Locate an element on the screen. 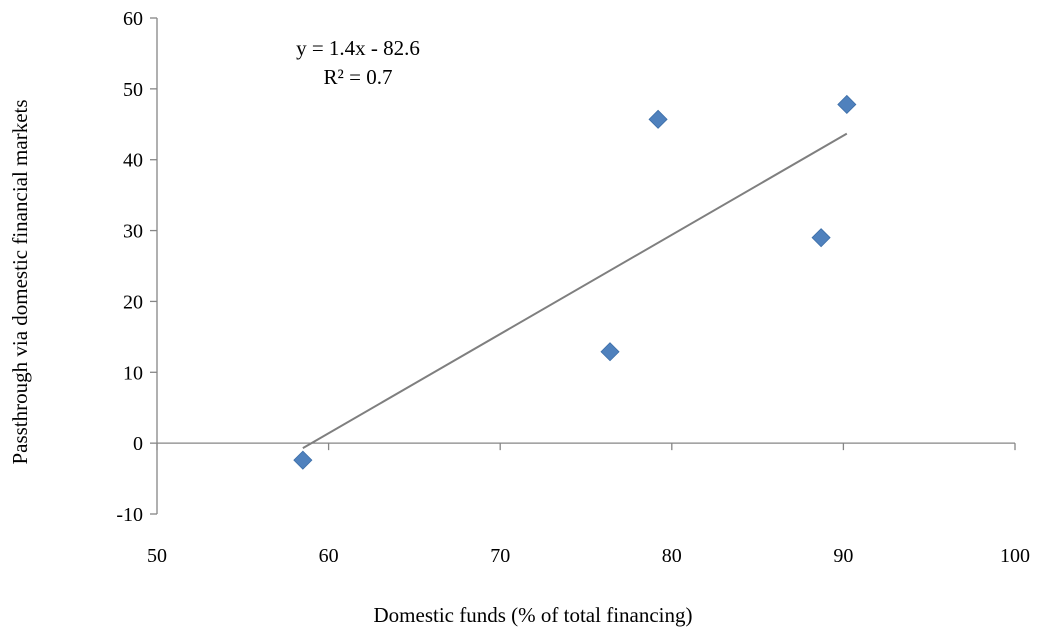  trendline-equation: y = 1.4x - 82.6 is located at coordinates (358, 48).